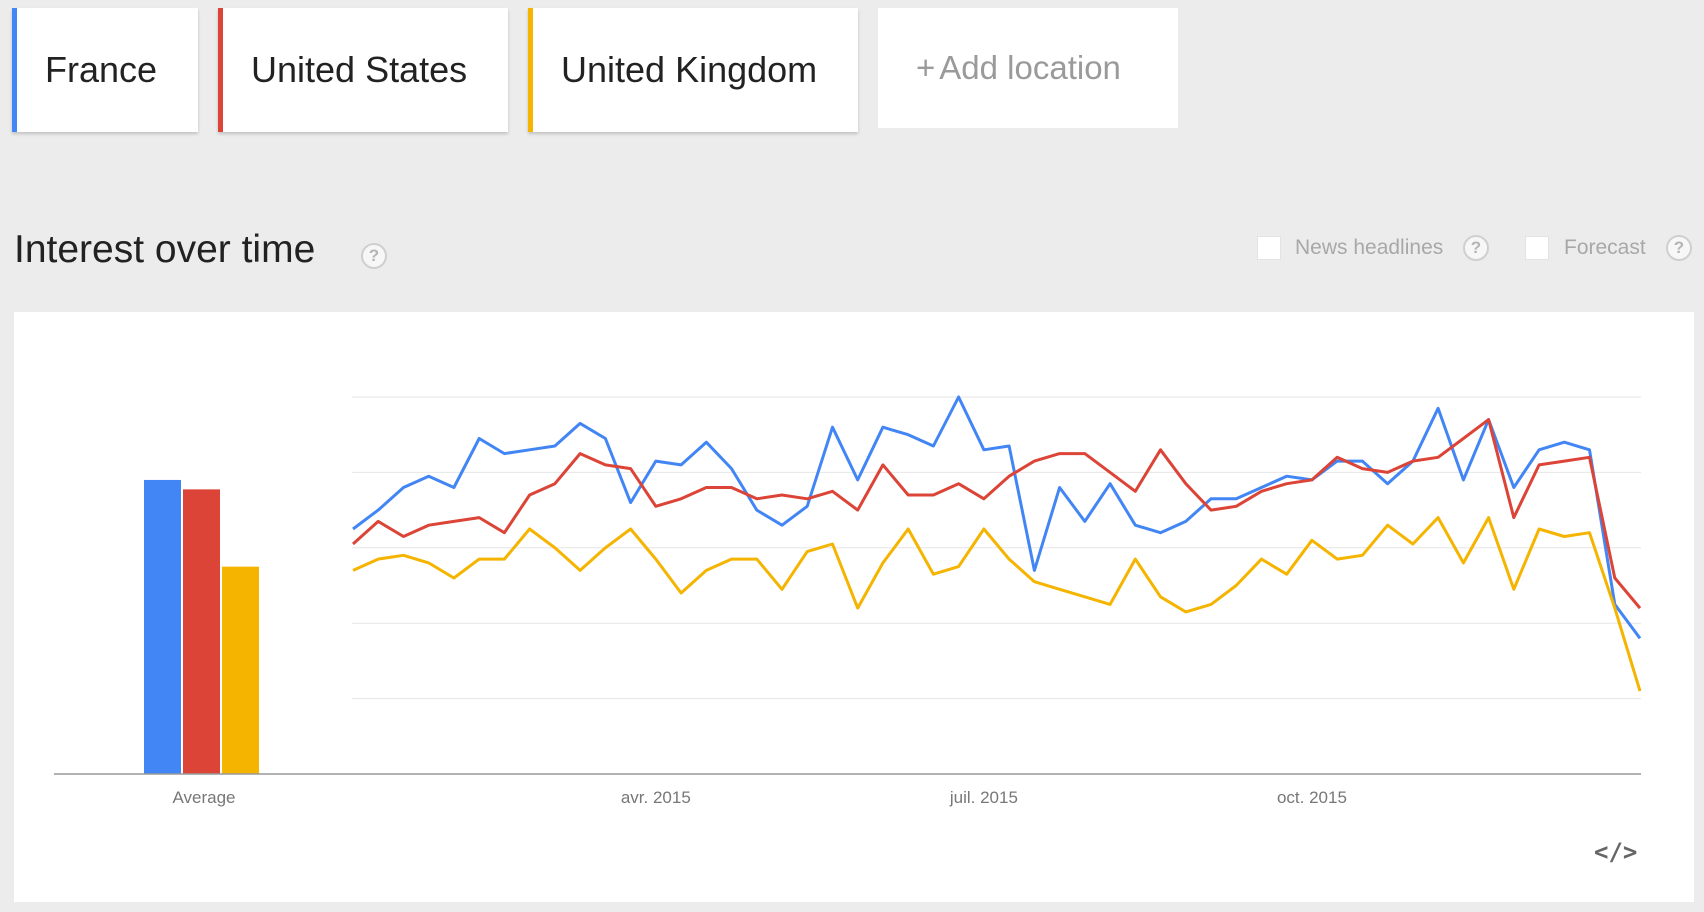 Image resolution: width=1704 pixels, height=912 pixels. I want to click on x-tick-label: avr. 2015, so click(656, 797).